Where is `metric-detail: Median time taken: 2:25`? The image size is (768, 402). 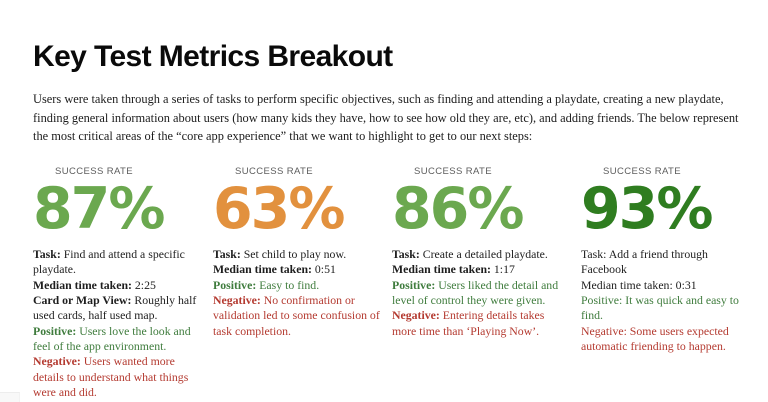 metric-detail: Median time taken: 2:25 is located at coordinates (117, 285).